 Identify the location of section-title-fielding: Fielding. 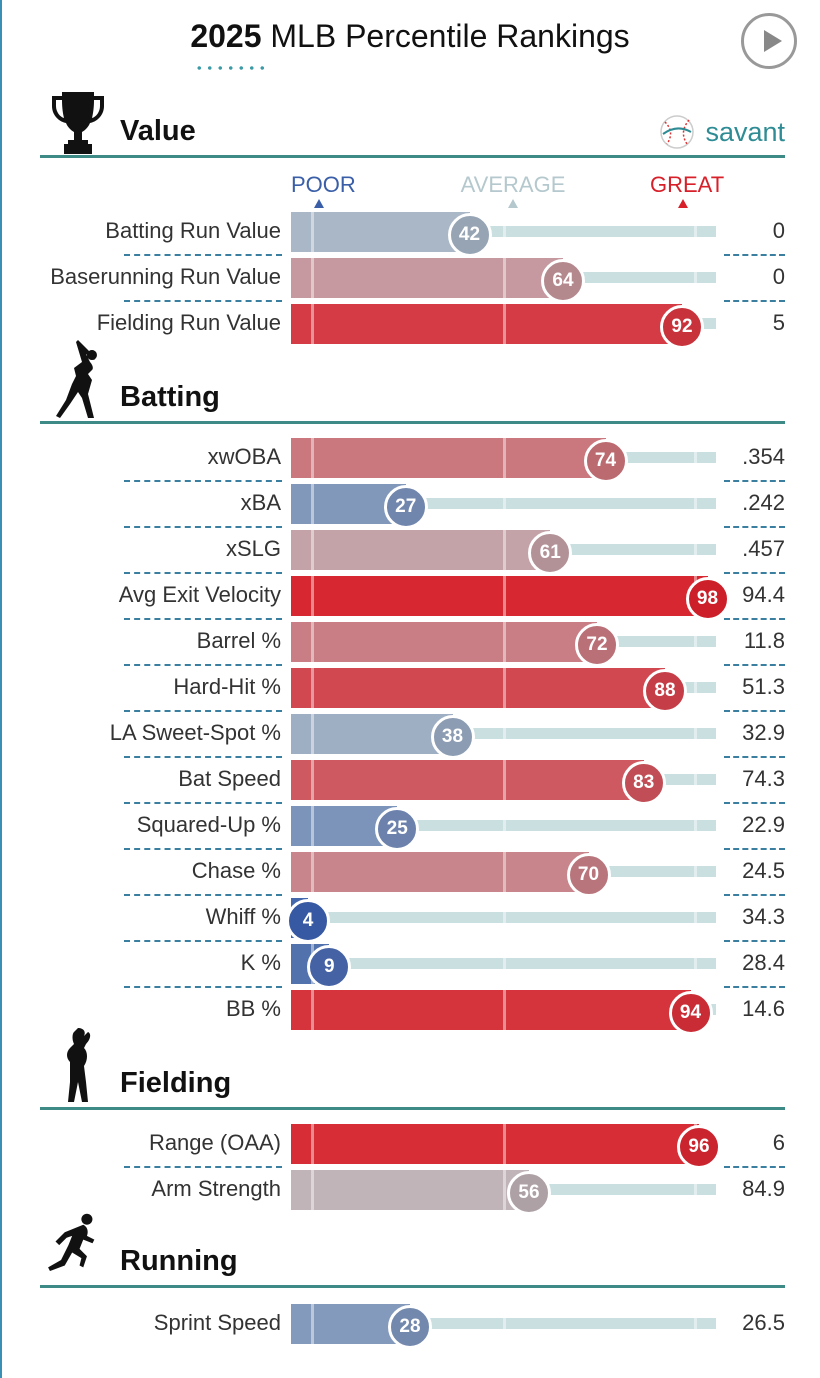
(176, 1083).